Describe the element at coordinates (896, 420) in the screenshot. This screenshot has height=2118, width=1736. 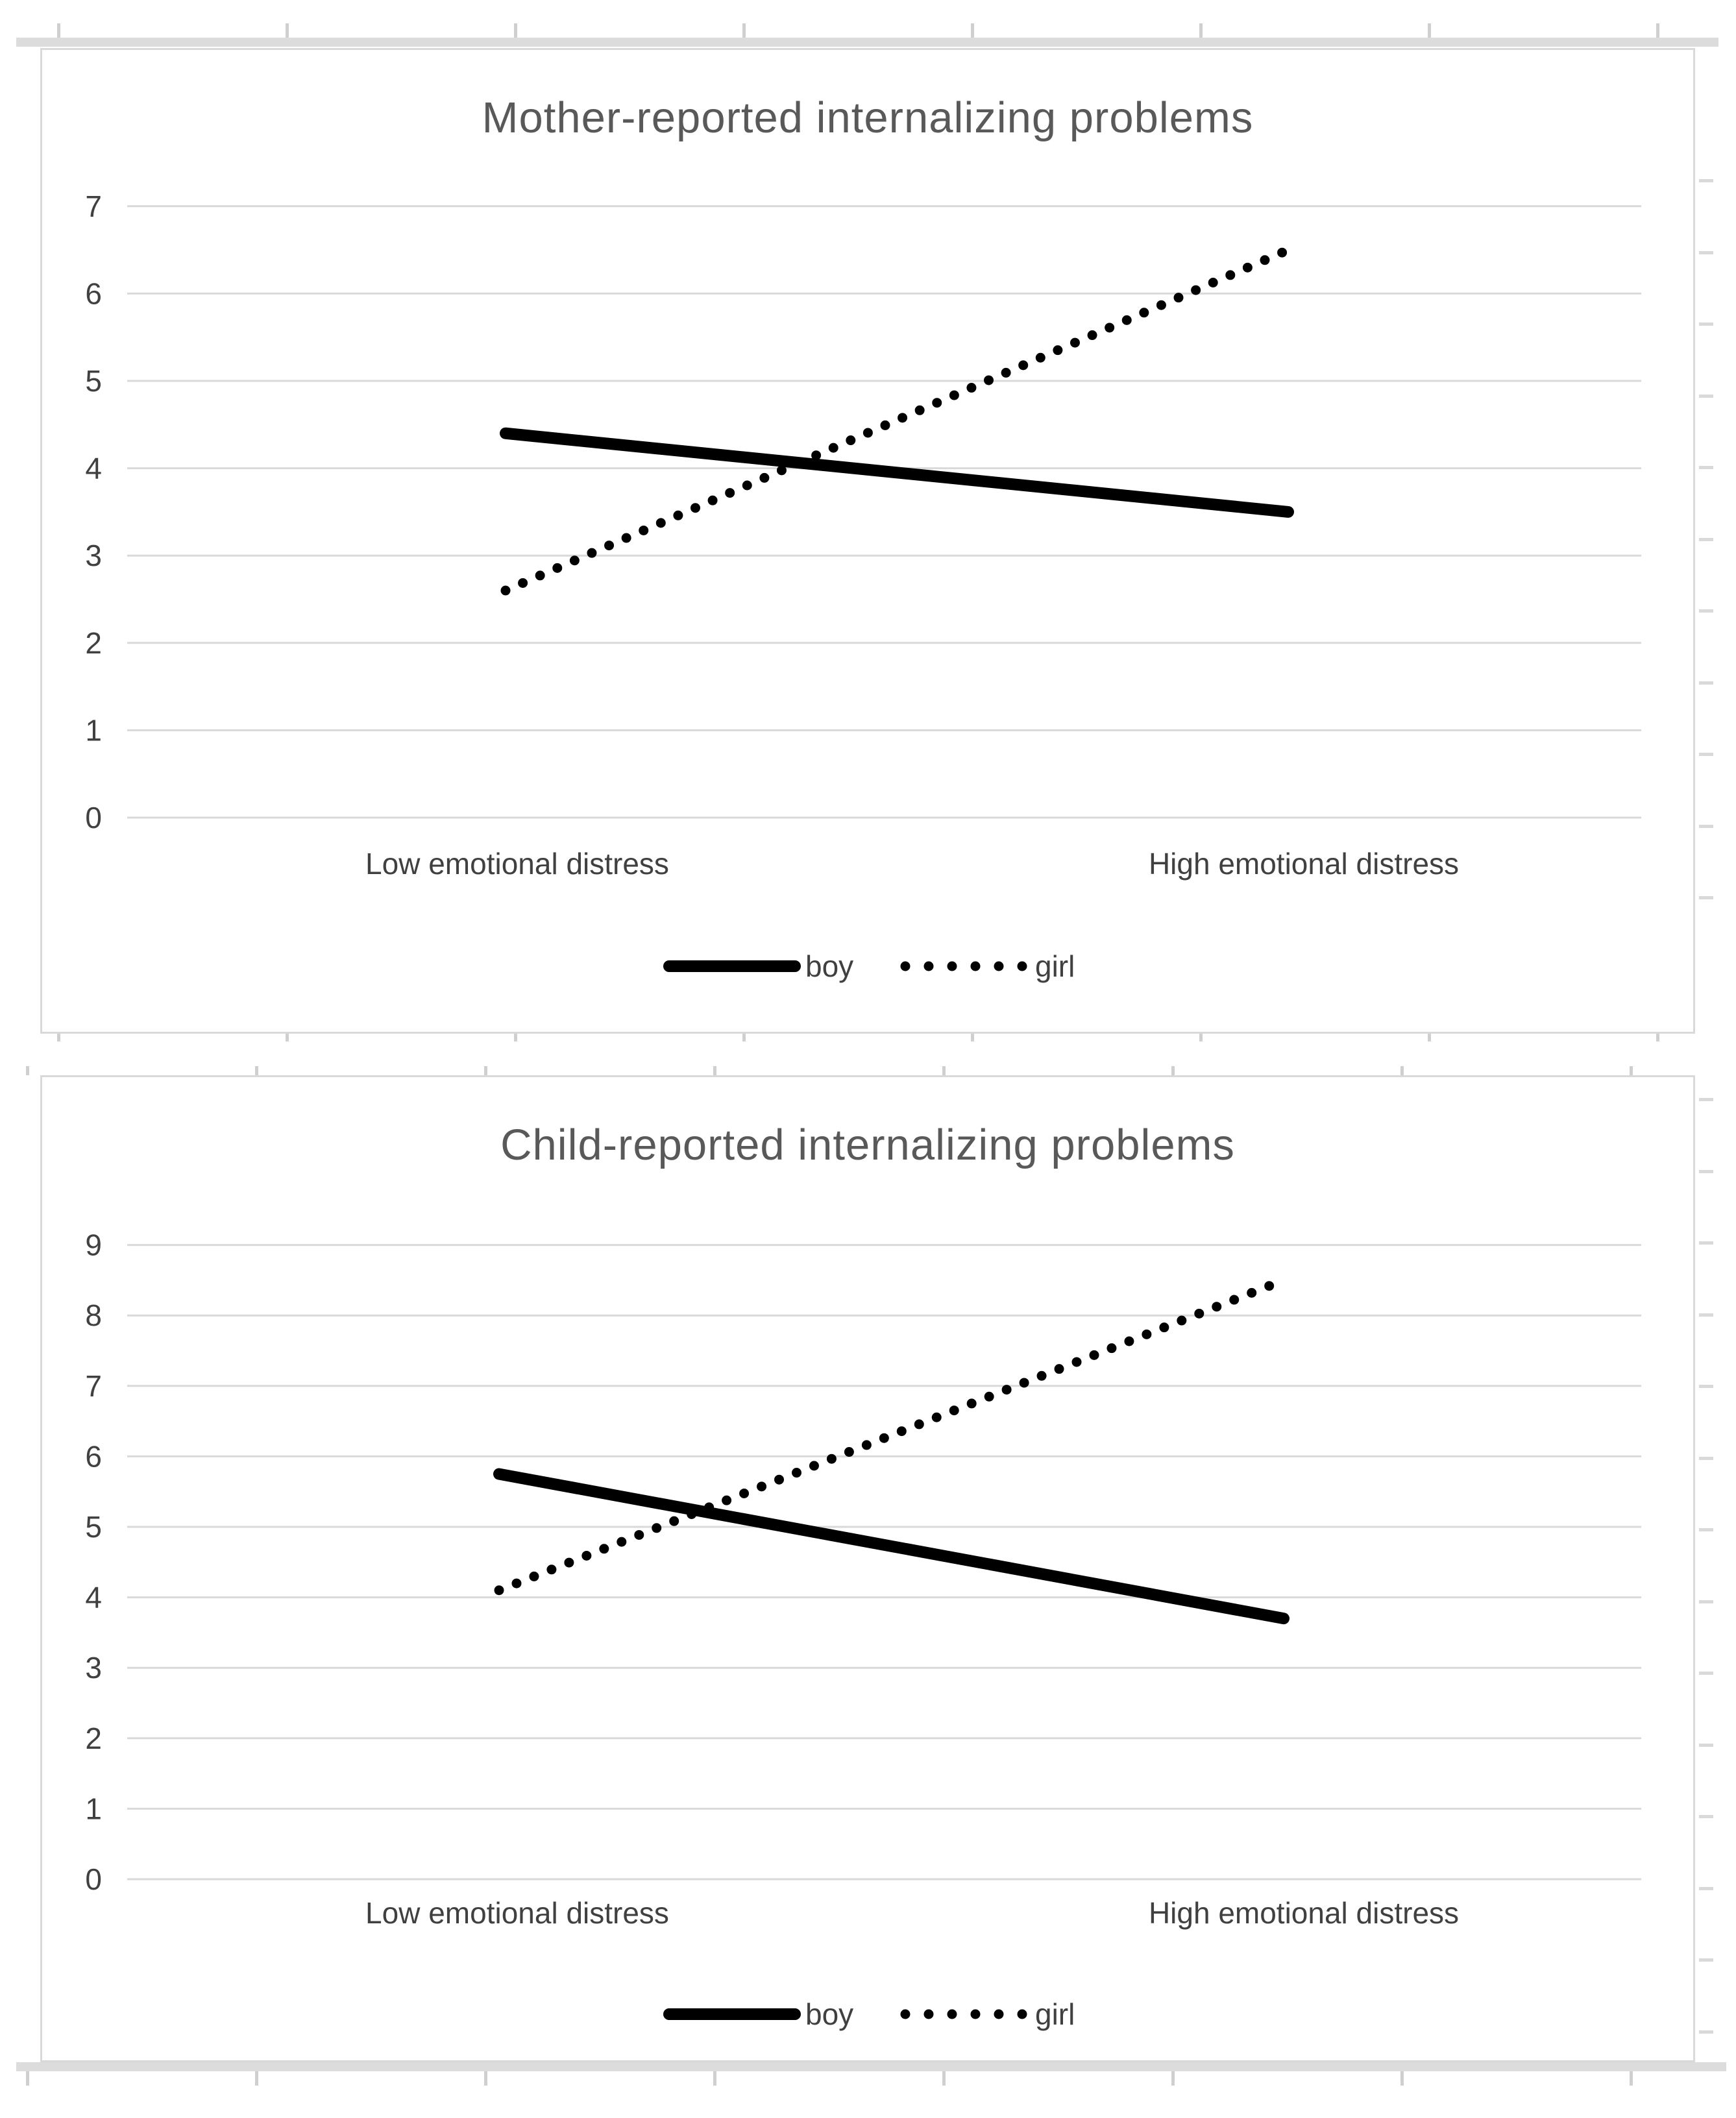
I see `girl-line` at that location.